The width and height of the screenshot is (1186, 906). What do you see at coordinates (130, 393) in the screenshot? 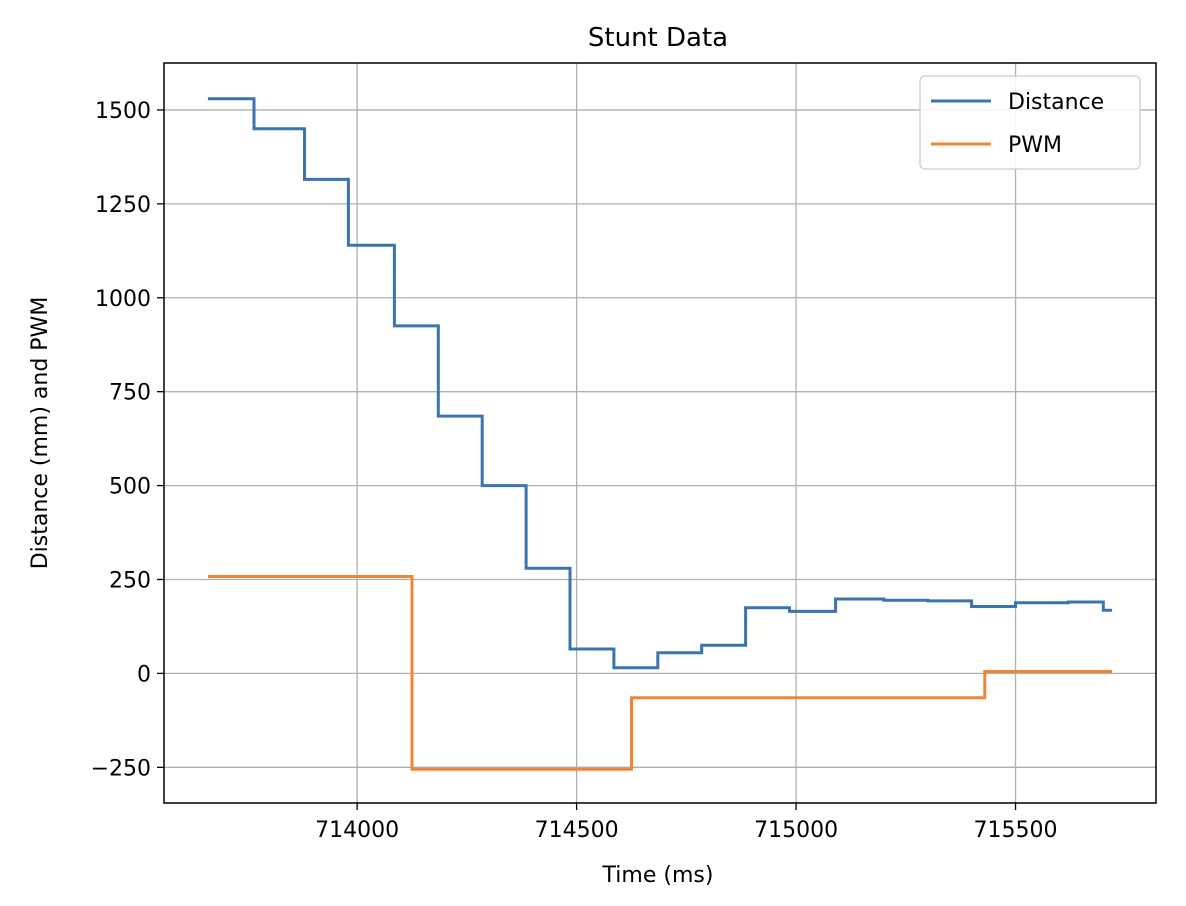
I see `y-tick-label: 750` at bounding box center [130, 393].